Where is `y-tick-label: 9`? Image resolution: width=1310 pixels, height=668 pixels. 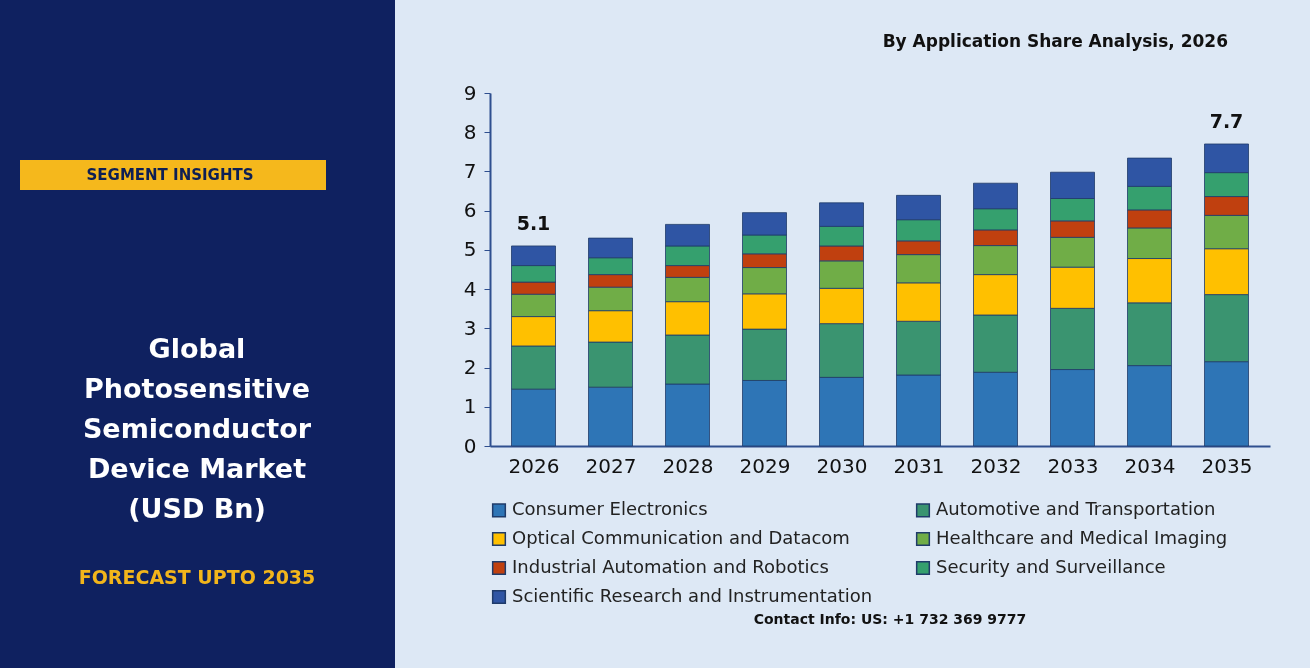 y-tick-label: 9 is located at coordinates (470, 92).